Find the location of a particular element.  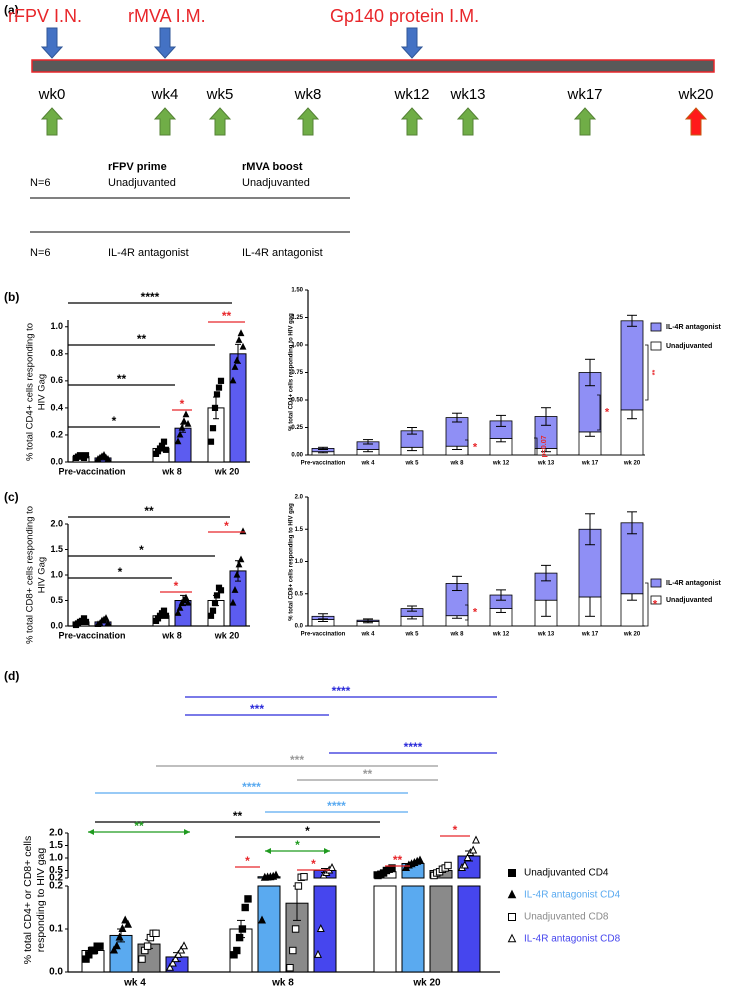

week-label: wk13 is located at coordinates (467, 94).